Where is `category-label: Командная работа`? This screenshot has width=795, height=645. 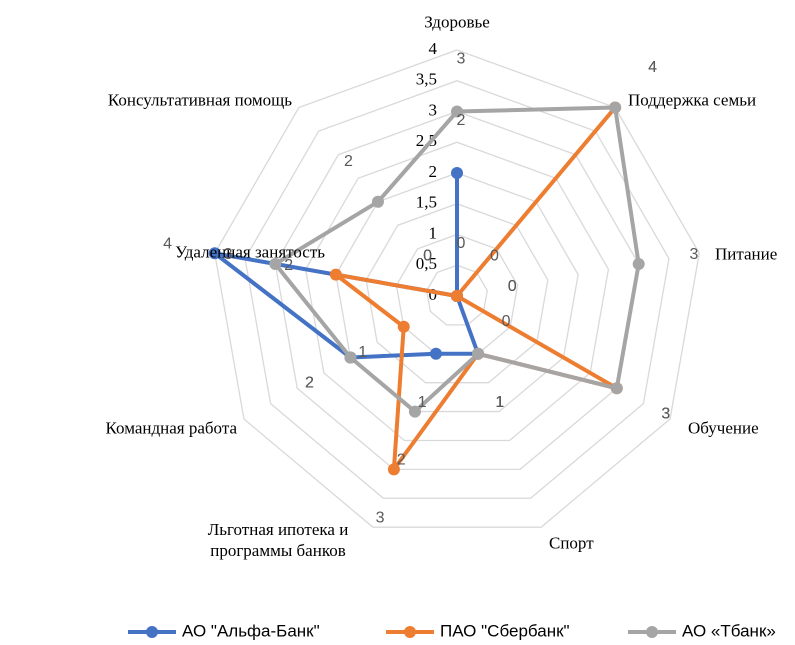 category-label: Командная работа is located at coordinates (171, 428).